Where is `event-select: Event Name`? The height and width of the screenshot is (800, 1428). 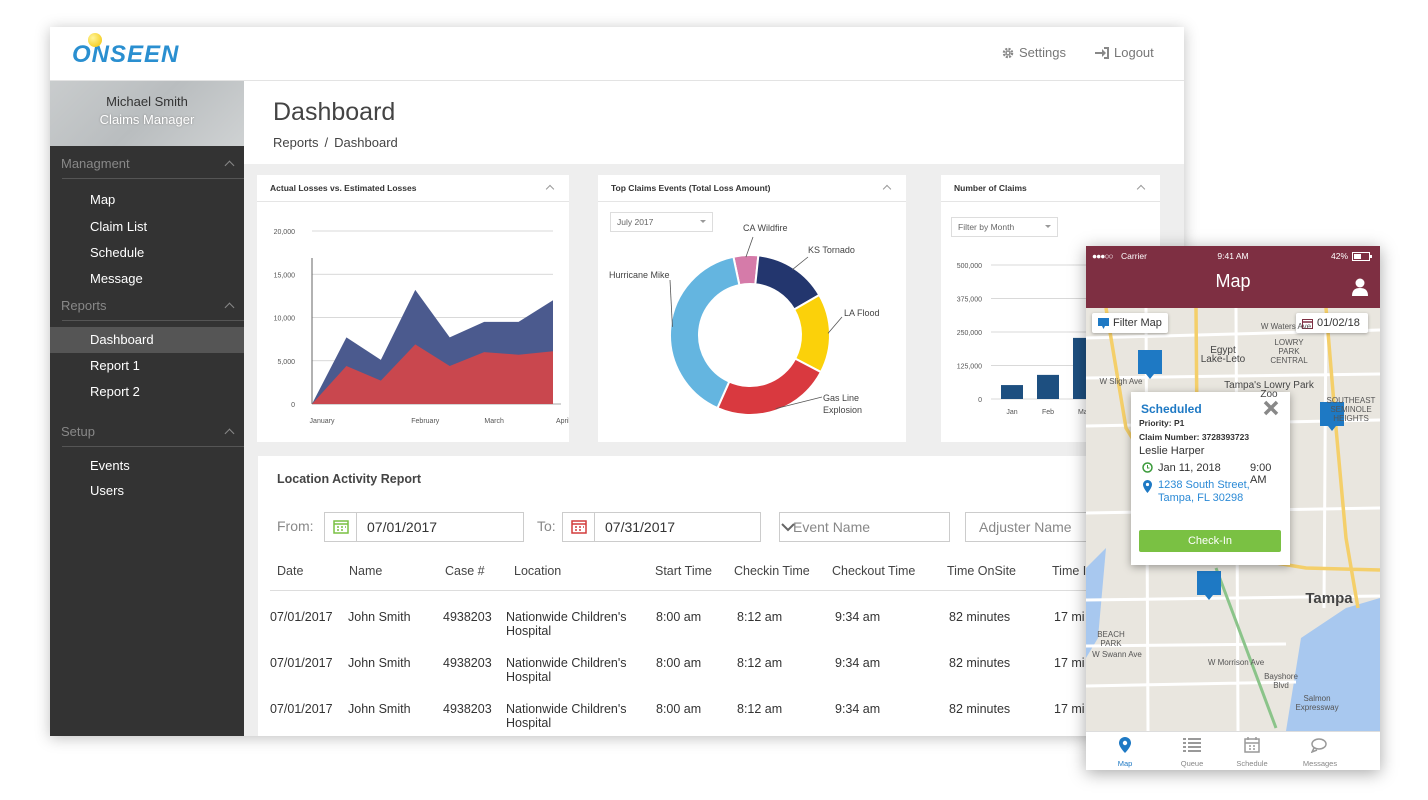
event-select: Event Name is located at coordinates (864, 527).